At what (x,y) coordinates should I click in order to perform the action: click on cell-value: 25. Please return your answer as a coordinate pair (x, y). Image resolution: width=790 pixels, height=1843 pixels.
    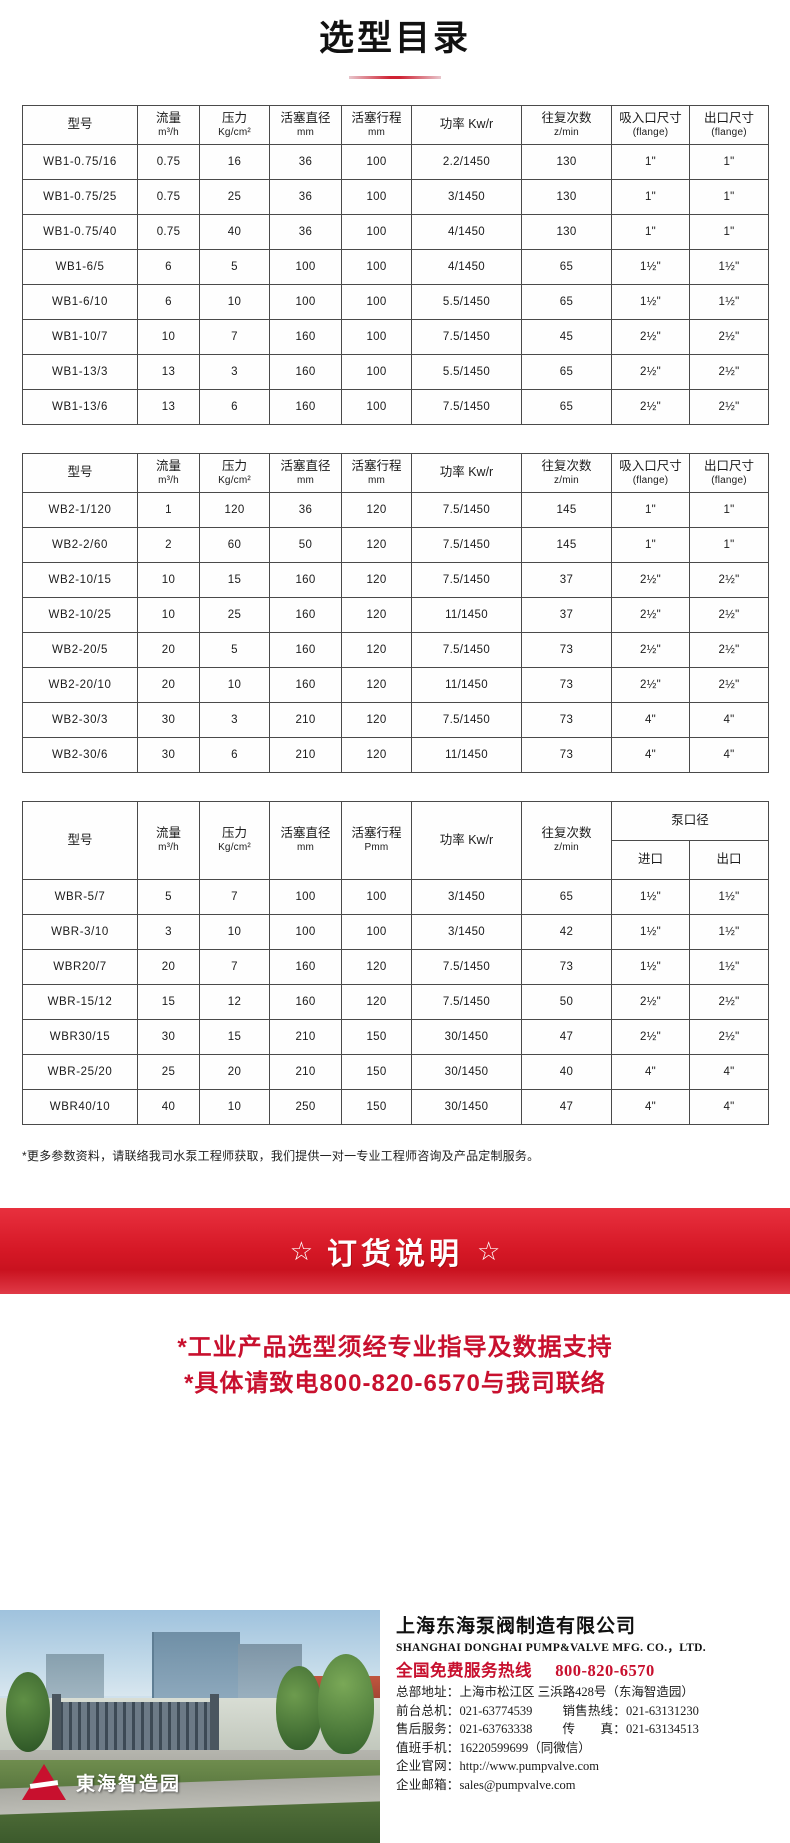
    Looking at the image, I should click on (234, 197).